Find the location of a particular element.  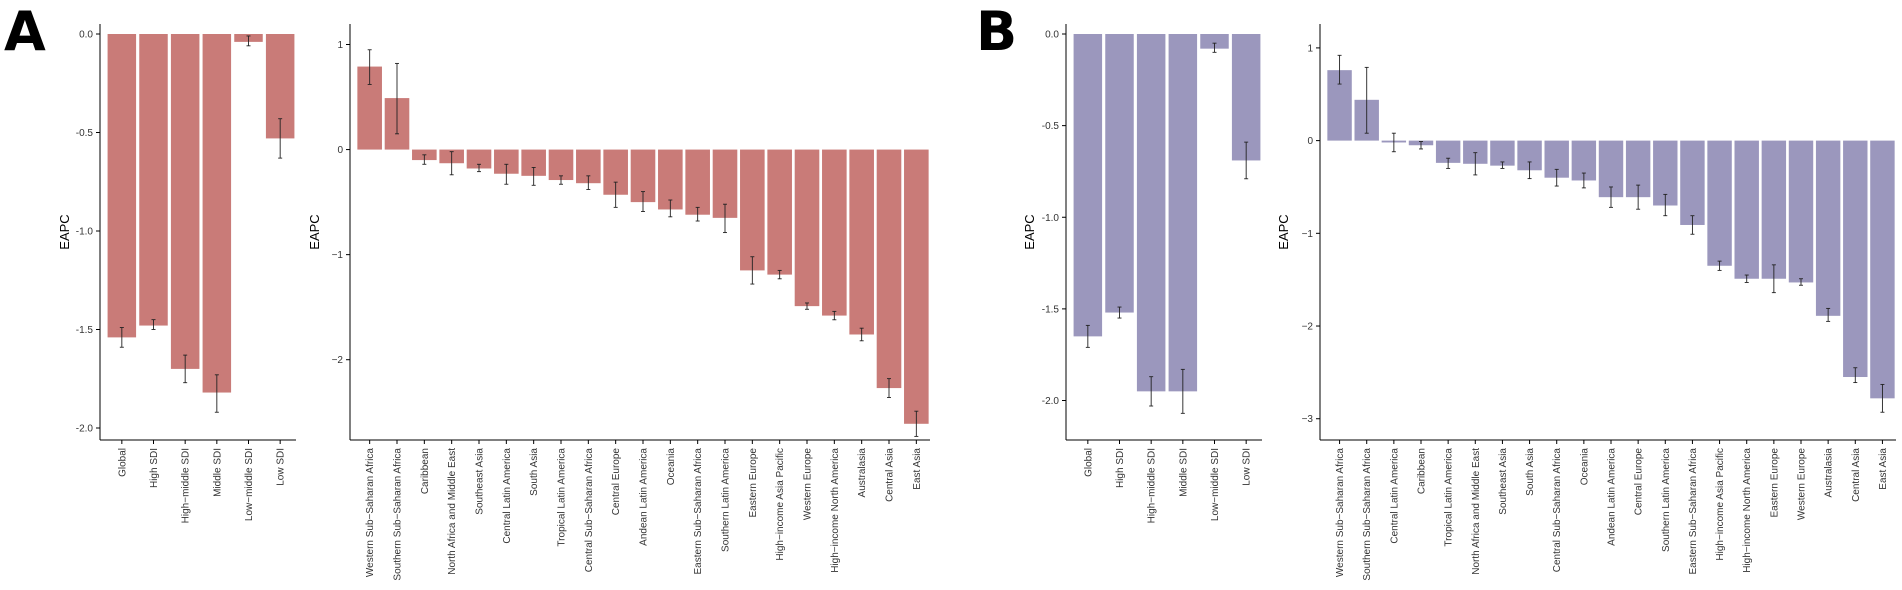

x-tick-label: Central Sub−Saharan Africa is located at coordinates (589, 510).